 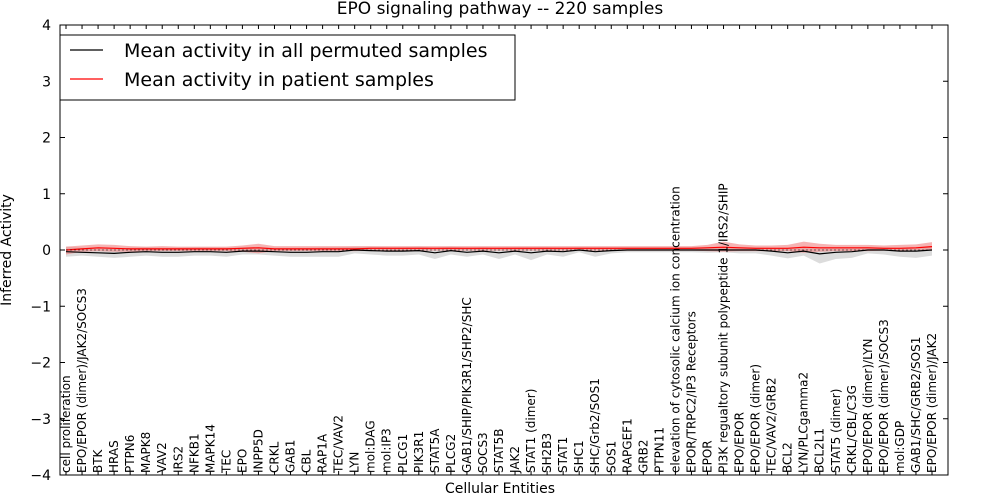 What do you see at coordinates (500, 9) in the screenshot?
I see `chart-title: EPO signaling pathway -- 220 samples` at bounding box center [500, 9].